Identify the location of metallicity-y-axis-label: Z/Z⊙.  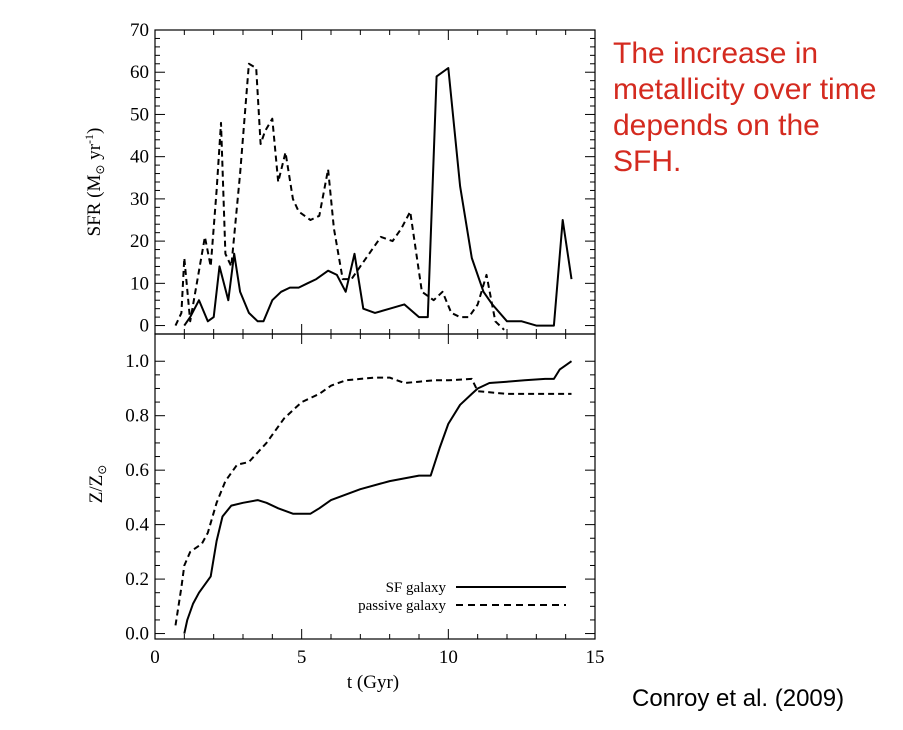
(97, 484).